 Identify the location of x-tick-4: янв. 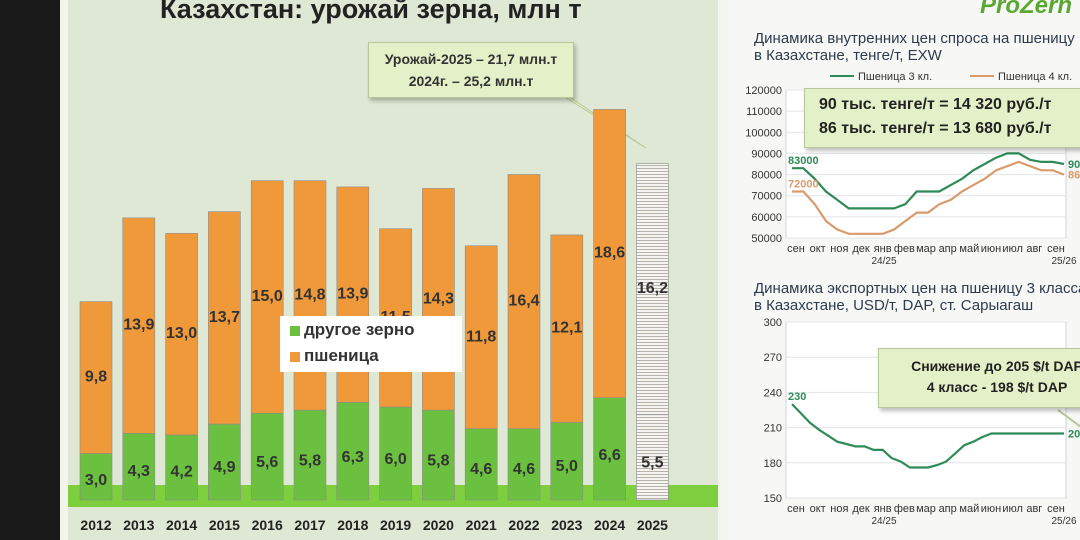
(883, 249).